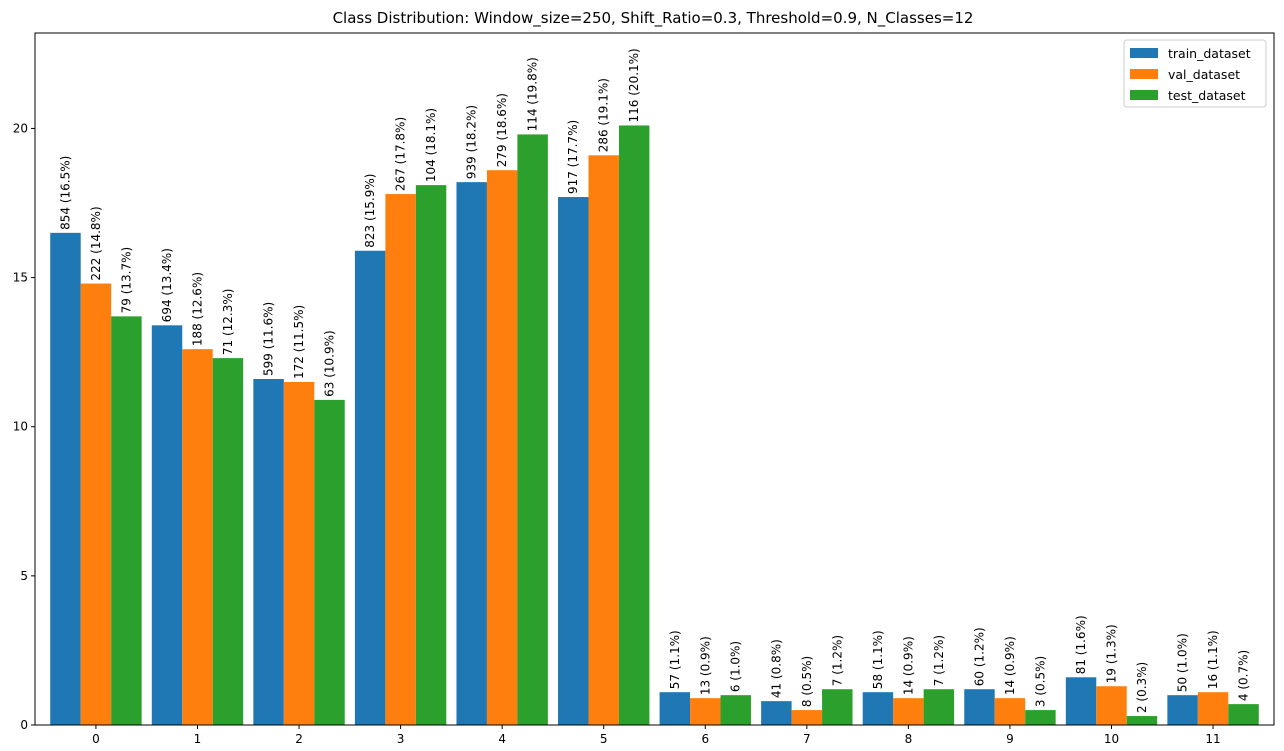 This screenshot has height=751, width=1284. Describe the element at coordinates (1183, 662) in the screenshot. I see `data-label-train_dataset-11: 50 (1.0%)` at that location.